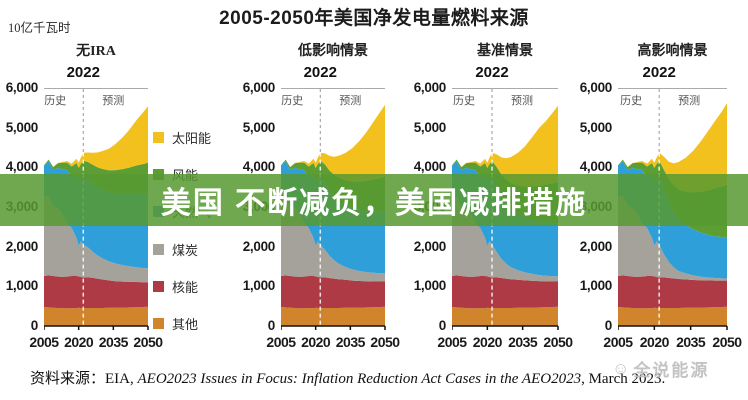 Image resolution: width=748 pixels, height=400 pixels. Describe the element at coordinates (672, 51) in the screenshot. I see `panel-header-high-impact: 高影响情景` at that location.